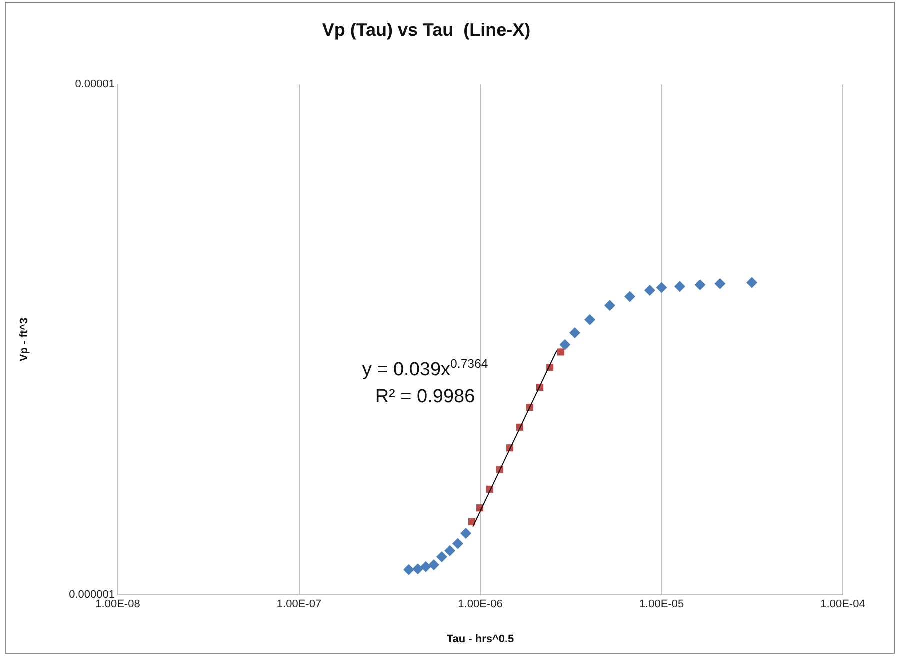  I want to click on y-tick-label: 0.00001, so click(95, 84).